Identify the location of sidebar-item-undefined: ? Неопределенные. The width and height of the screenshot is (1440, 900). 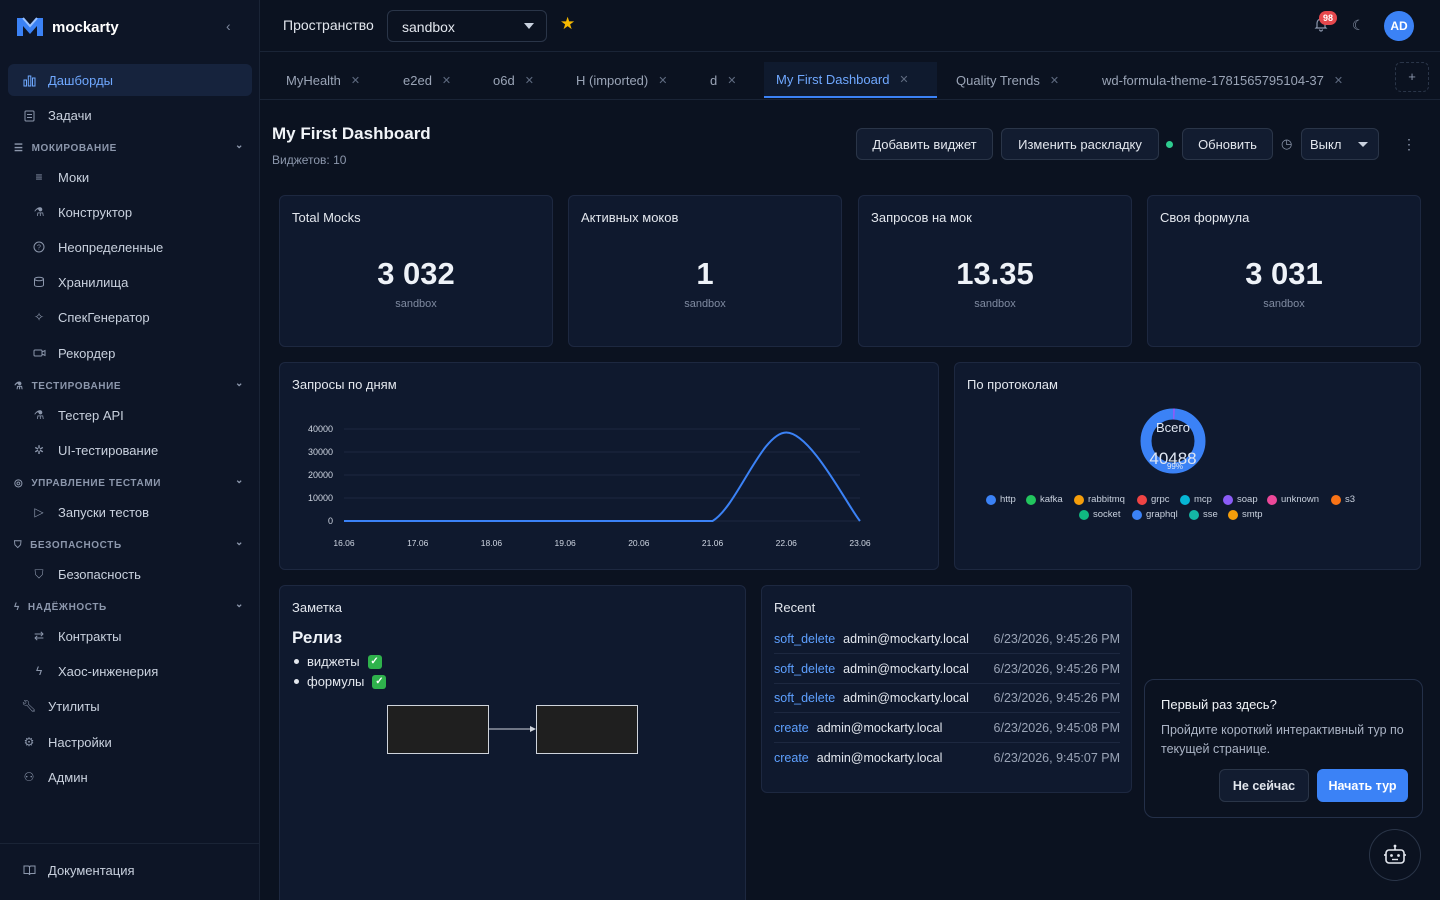
(135, 247).